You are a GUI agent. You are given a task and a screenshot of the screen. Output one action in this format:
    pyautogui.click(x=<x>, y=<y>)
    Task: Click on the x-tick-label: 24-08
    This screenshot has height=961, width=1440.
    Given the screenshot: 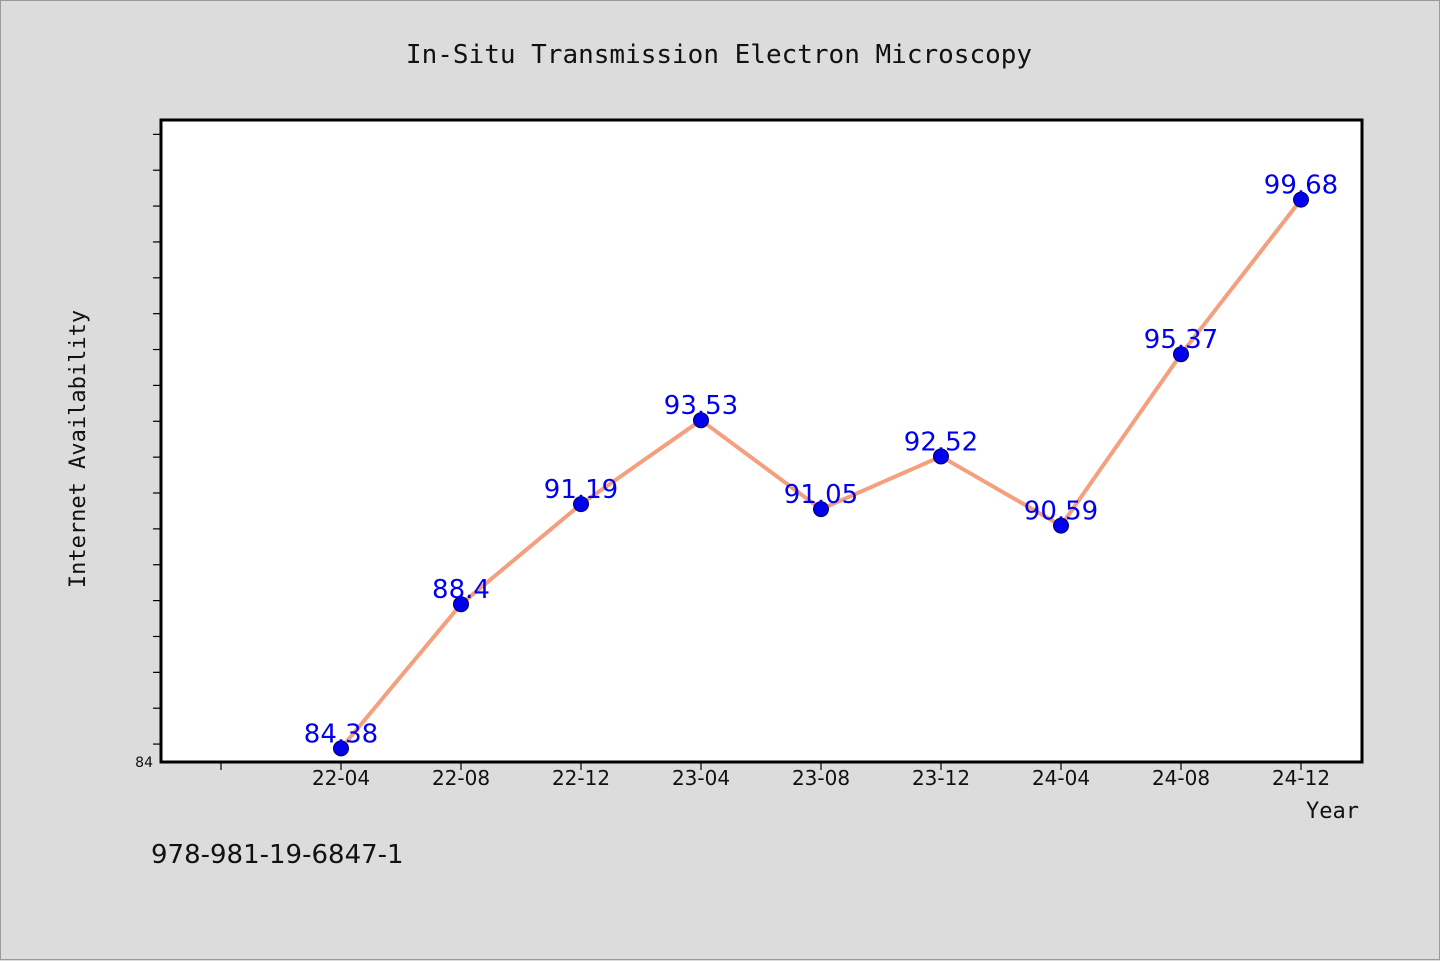 What is the action you would take?
    pyautogui.click(x=1181, y=778)
    